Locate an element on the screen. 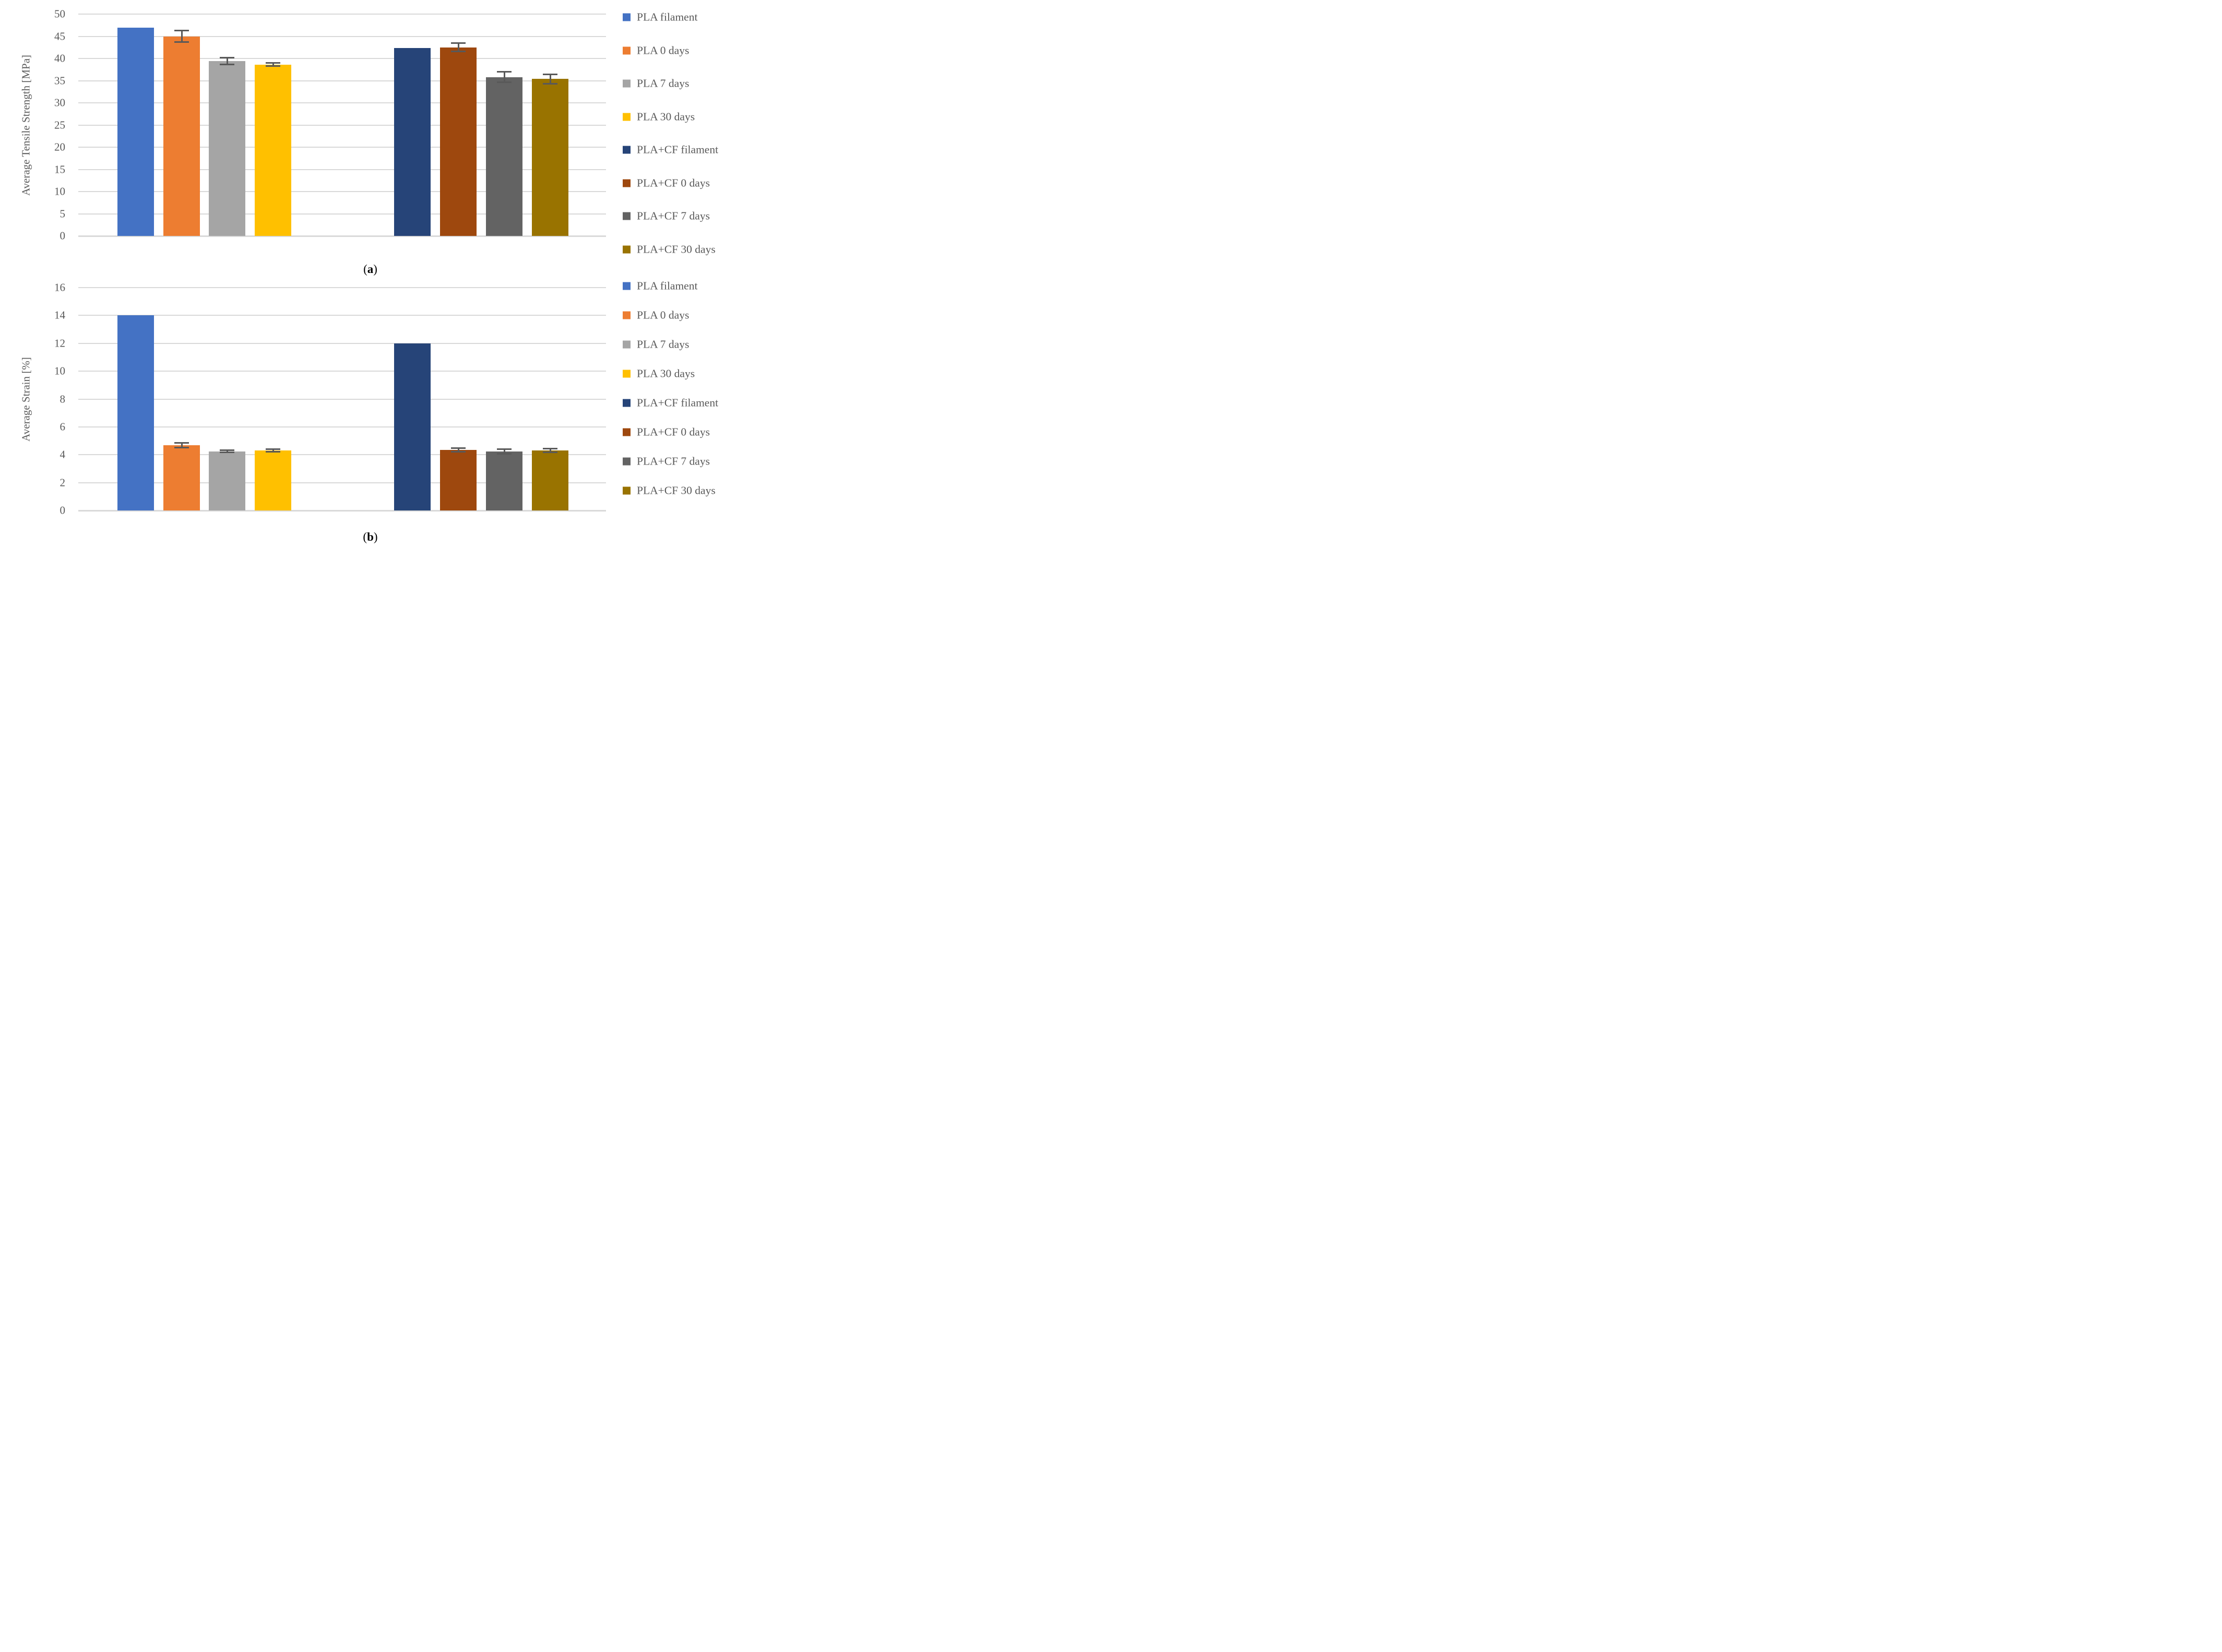  y-axis-tick-label: 45 is located at coordinates (59, 36).